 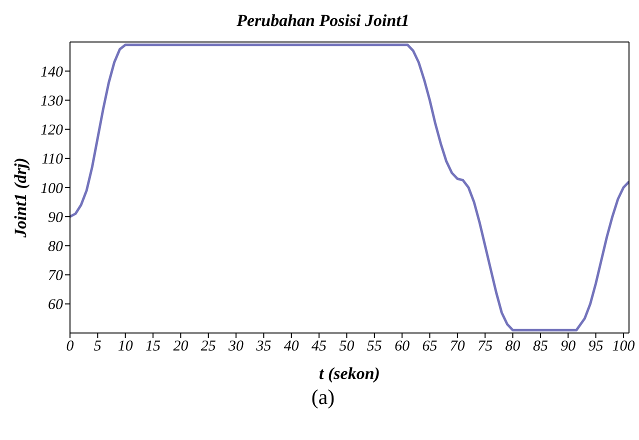 What do you see at coordinates (126, 346) in the screenshot?
I see `x-tick-label: 10` at bounding box center [126, 346].